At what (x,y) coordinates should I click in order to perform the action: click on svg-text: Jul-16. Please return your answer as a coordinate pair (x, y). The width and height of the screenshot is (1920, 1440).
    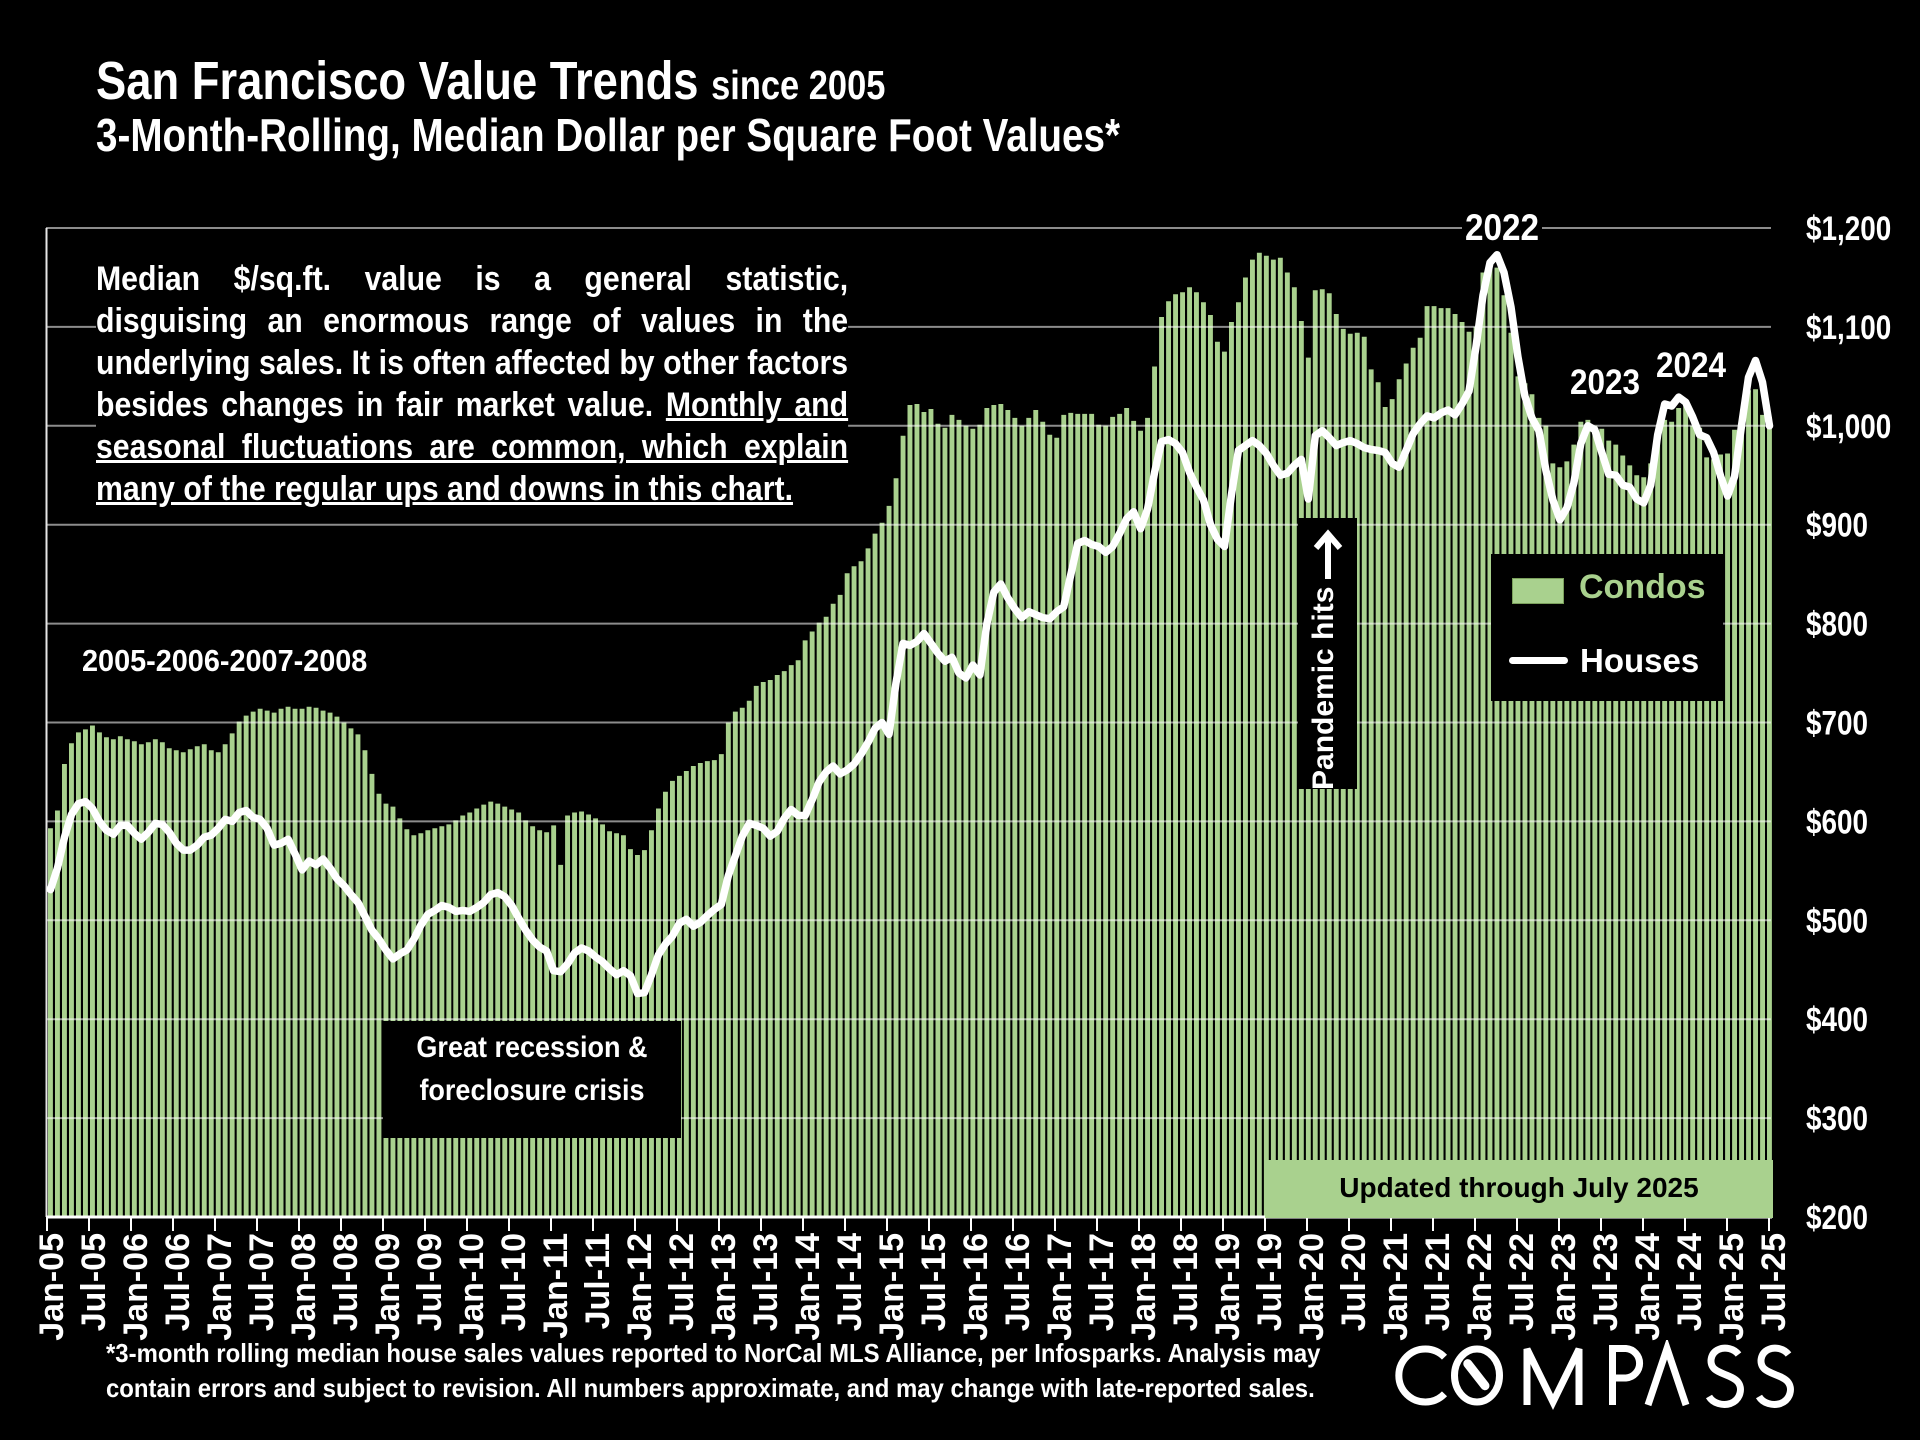
    Looking at the image, I should click on (1018, 1282).